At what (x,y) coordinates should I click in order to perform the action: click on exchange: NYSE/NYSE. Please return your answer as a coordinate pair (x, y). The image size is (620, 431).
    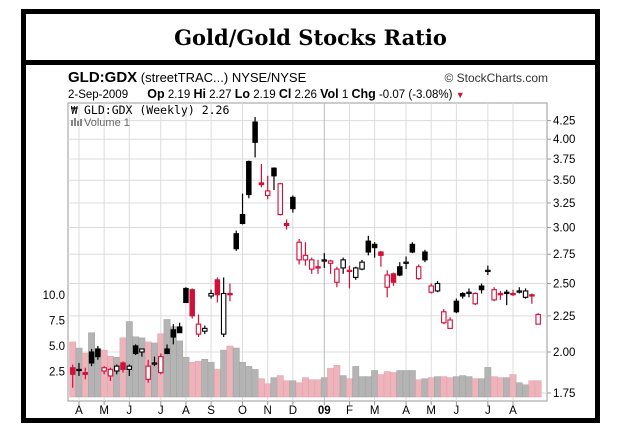
    Looking at the image, I should click on (269, 77).